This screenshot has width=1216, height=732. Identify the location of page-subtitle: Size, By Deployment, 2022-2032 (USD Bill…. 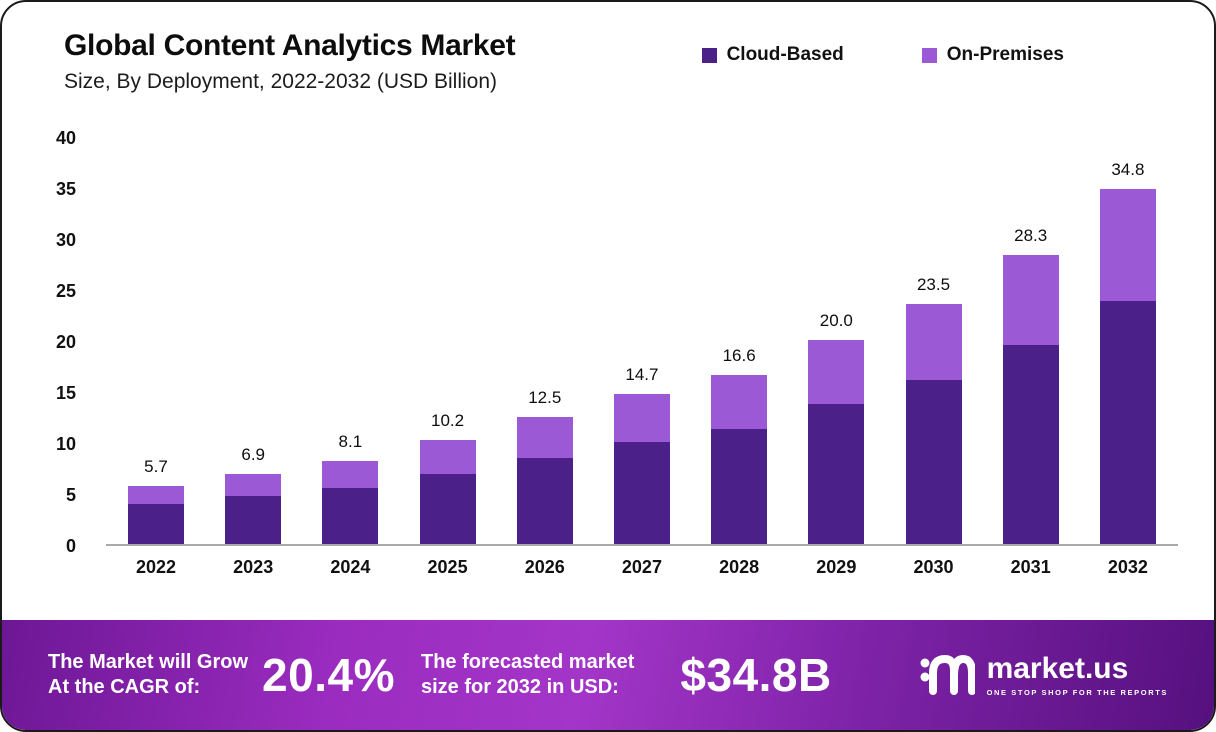
(281, 81).